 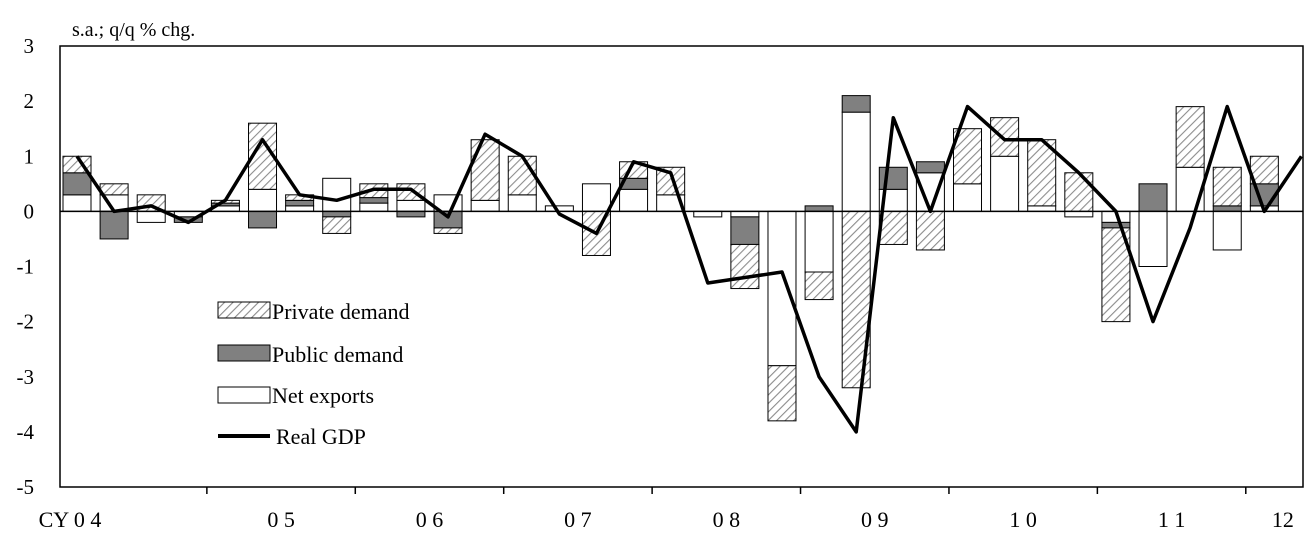 What do you see at coordinates (26, 322) in the screenshot?
I see `y-tick-label: -2` at bounding box center [26, 322].